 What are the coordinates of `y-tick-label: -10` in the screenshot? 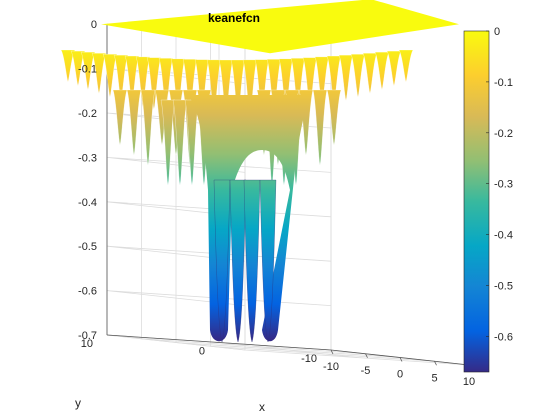 It's located at (309, 359).